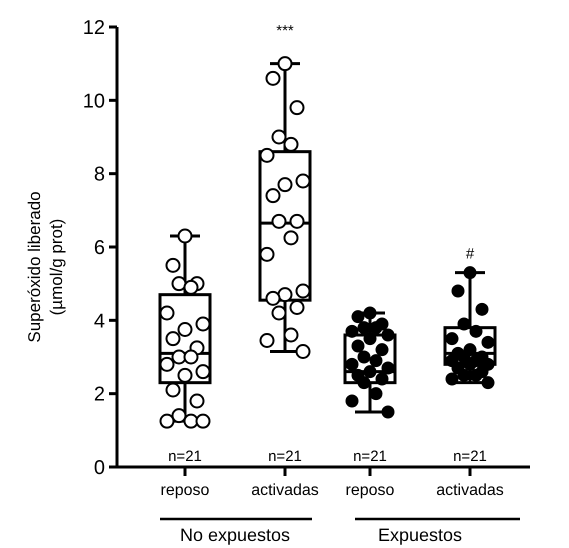  What do you see at coordinates (45, 267) in the screenshot?
I see `y-axis-title: Superóxido liberado (µmol/g prot)` at bounding box center [45, 267].